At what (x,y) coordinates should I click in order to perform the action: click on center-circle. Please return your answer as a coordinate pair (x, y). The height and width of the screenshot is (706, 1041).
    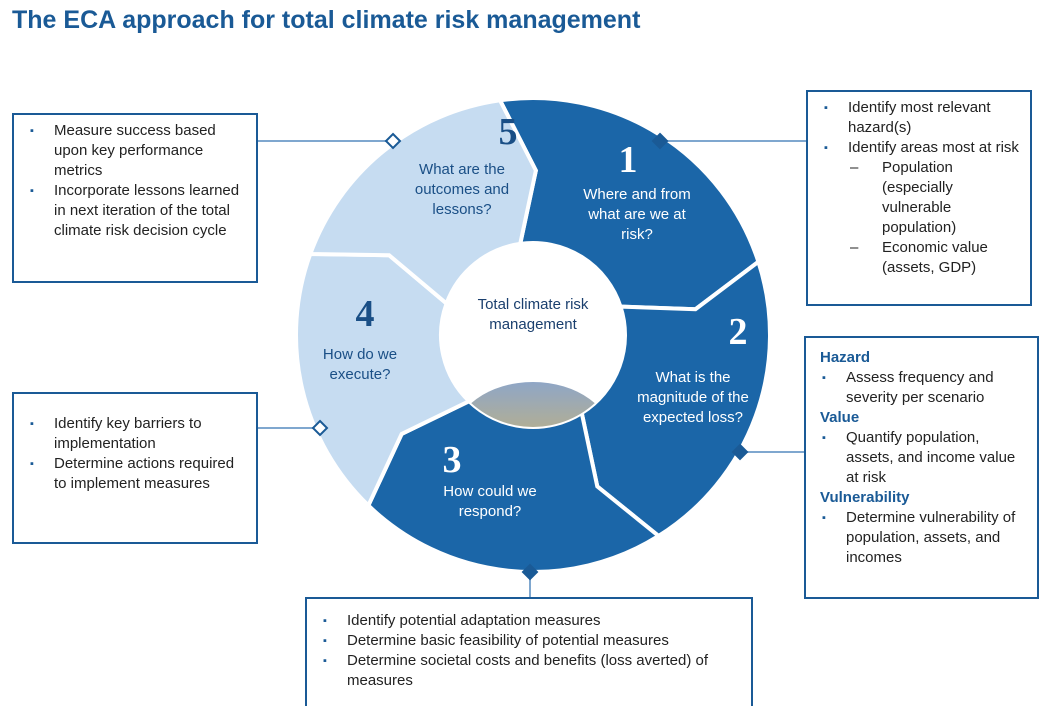
    Looking at the image, I should click on (533, 335).